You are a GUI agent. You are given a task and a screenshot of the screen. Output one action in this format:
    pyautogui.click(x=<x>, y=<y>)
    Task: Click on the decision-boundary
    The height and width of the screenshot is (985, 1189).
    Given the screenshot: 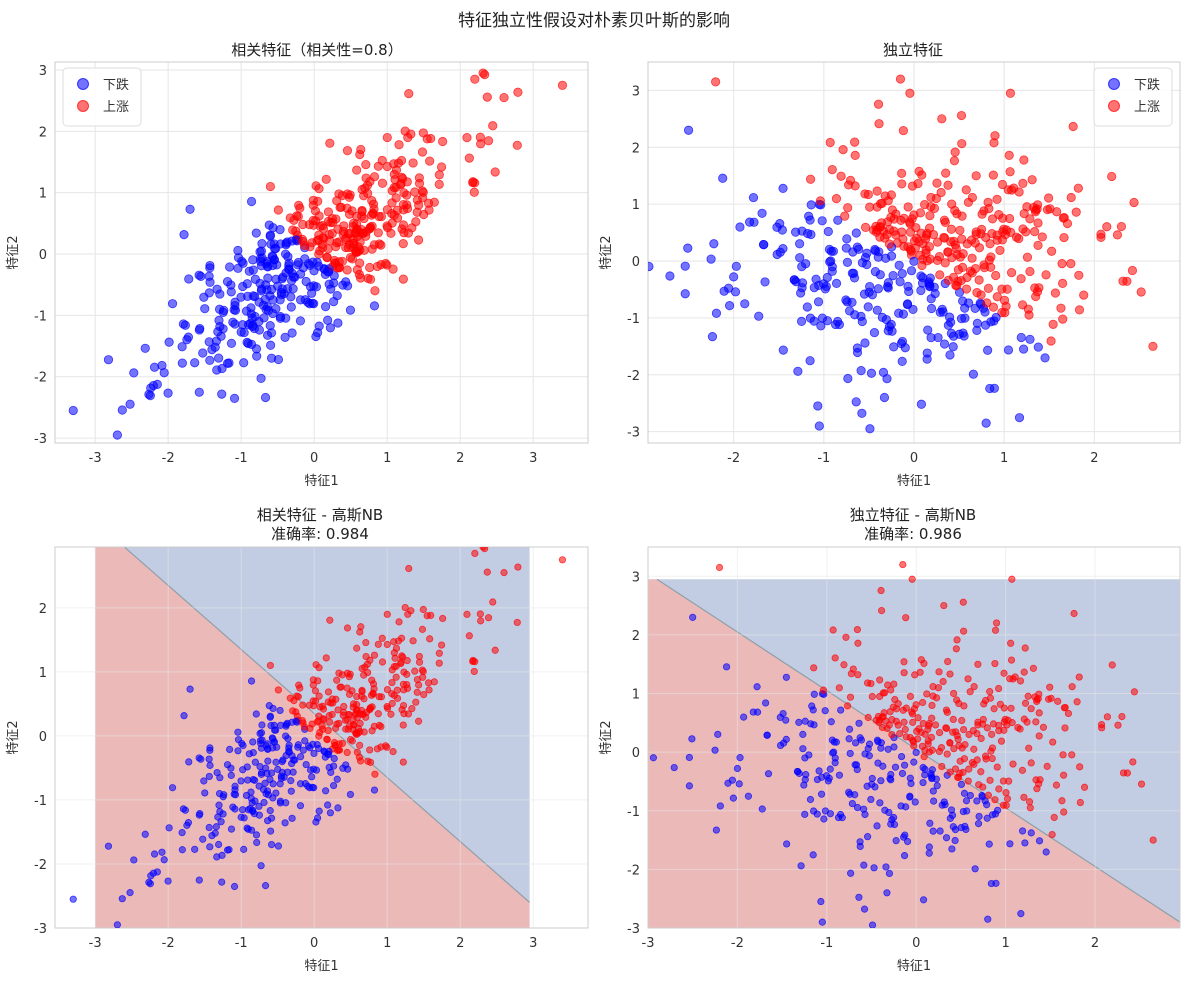 What is the action you would take?
    pyautogui.click(x=326, y=725)
    